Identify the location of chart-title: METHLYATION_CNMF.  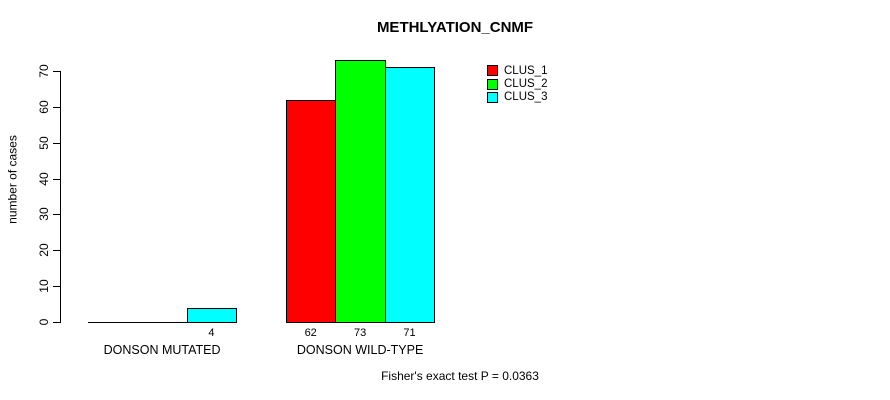
(455, 27).